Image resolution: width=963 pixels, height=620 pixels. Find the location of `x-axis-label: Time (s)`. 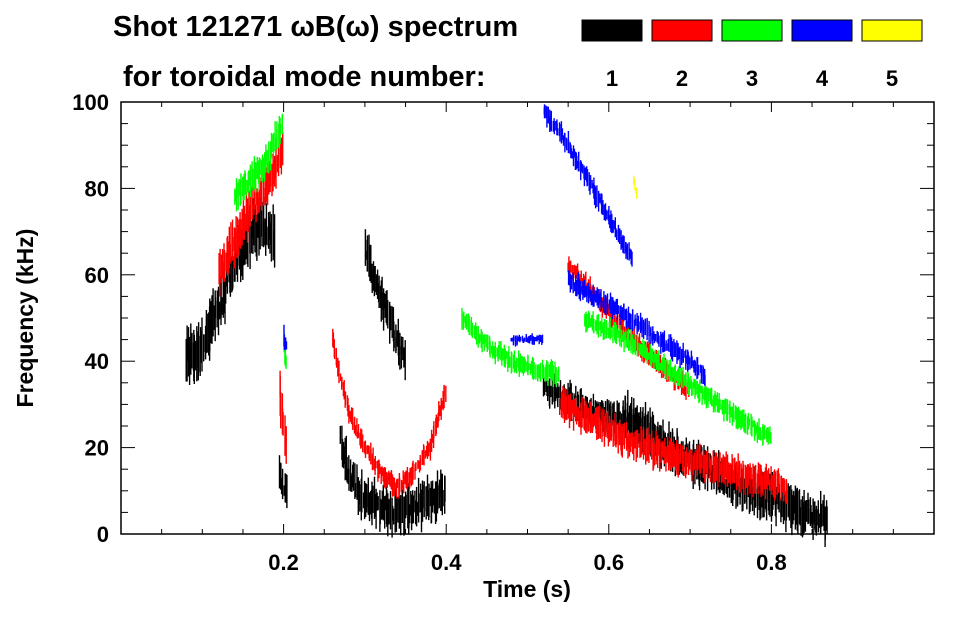

x-axis-label: Time (s) is located at coordinates (527, 589).